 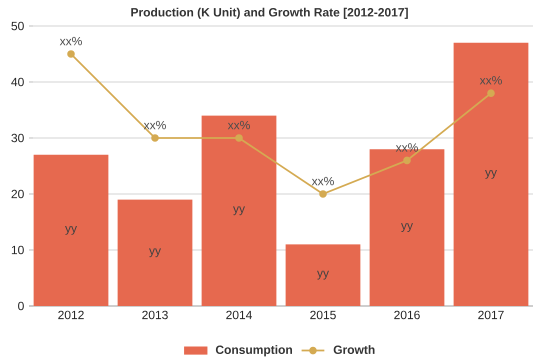 What do you see at coordinates (239, 315) in the screenshot?
I see `x-tick-label: 2014` at bounding box center [239, 315].